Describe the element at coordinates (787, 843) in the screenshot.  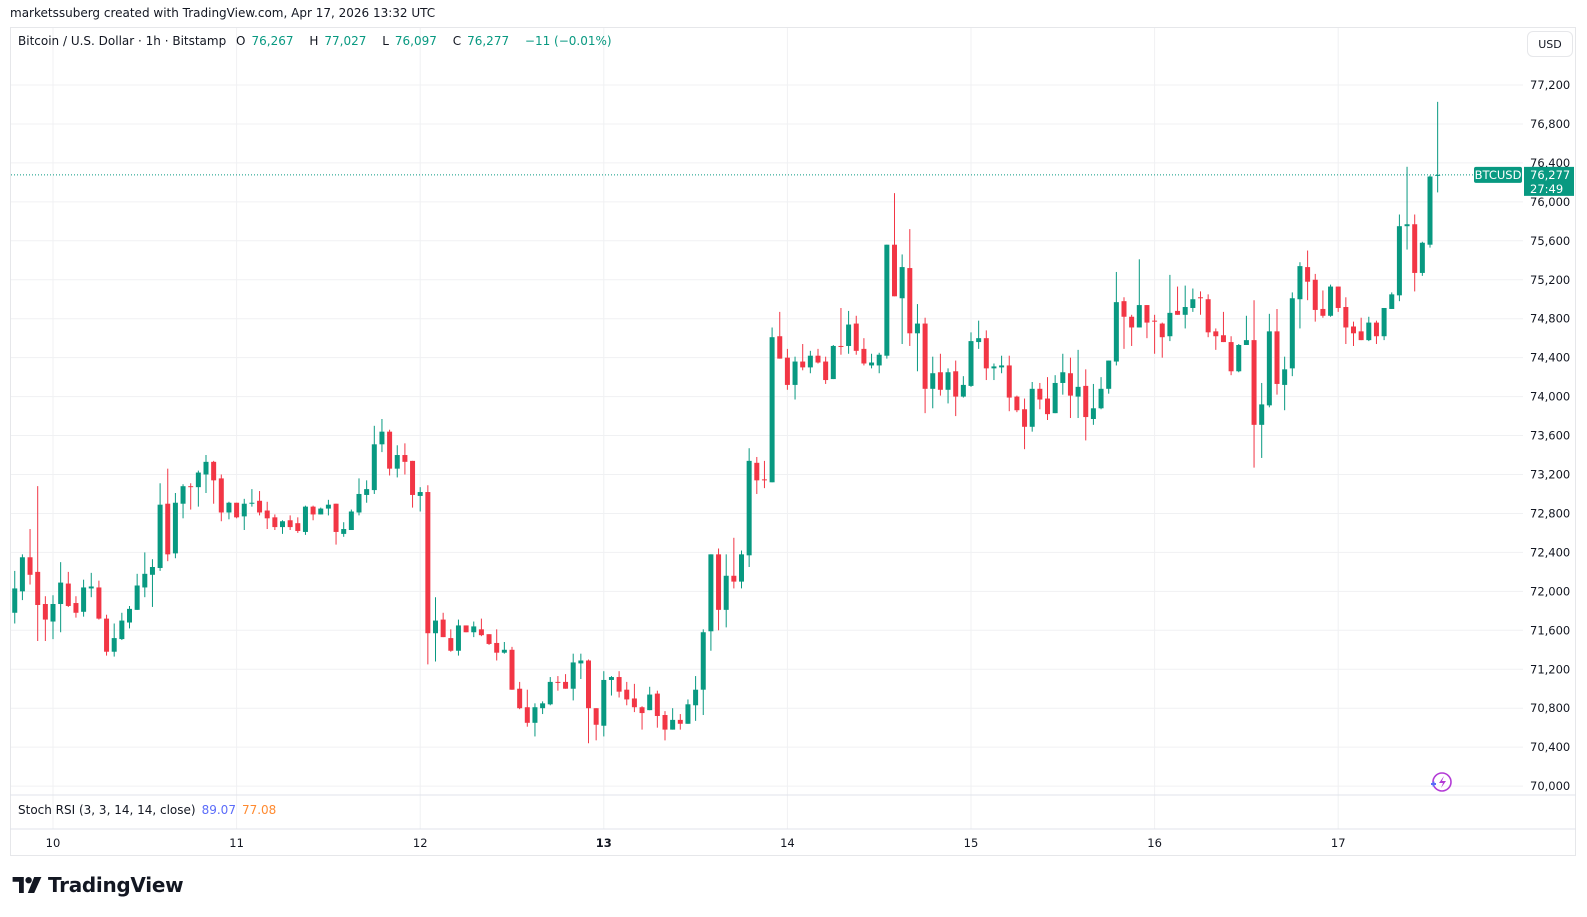
I see `x-tick-label: 14` at that location.